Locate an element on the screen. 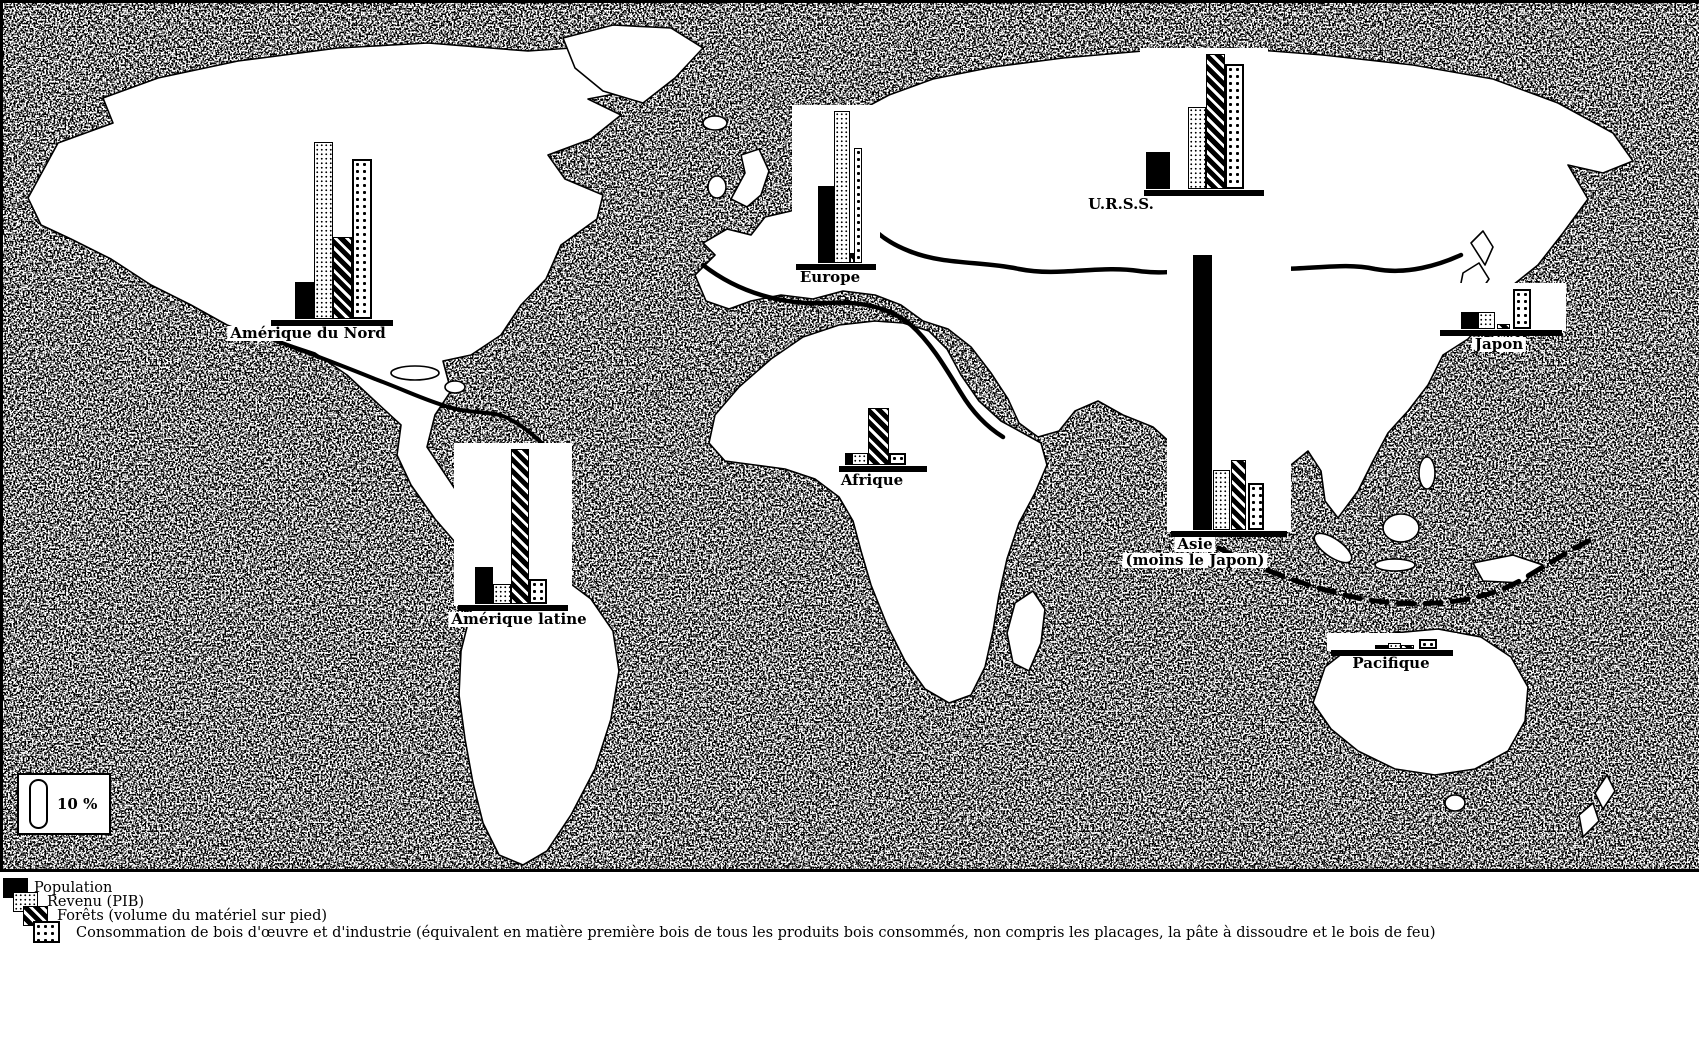 The image size is (1699, 1038). region-label-europe: Europe is located at coordinates (830, 277).